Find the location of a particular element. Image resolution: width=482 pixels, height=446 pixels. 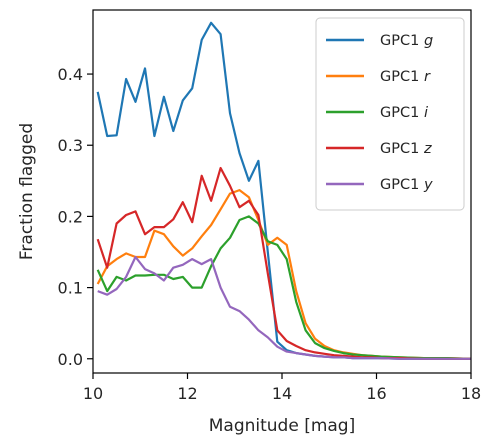

x-tick-label: 18 is located at coordinates (471, 393).